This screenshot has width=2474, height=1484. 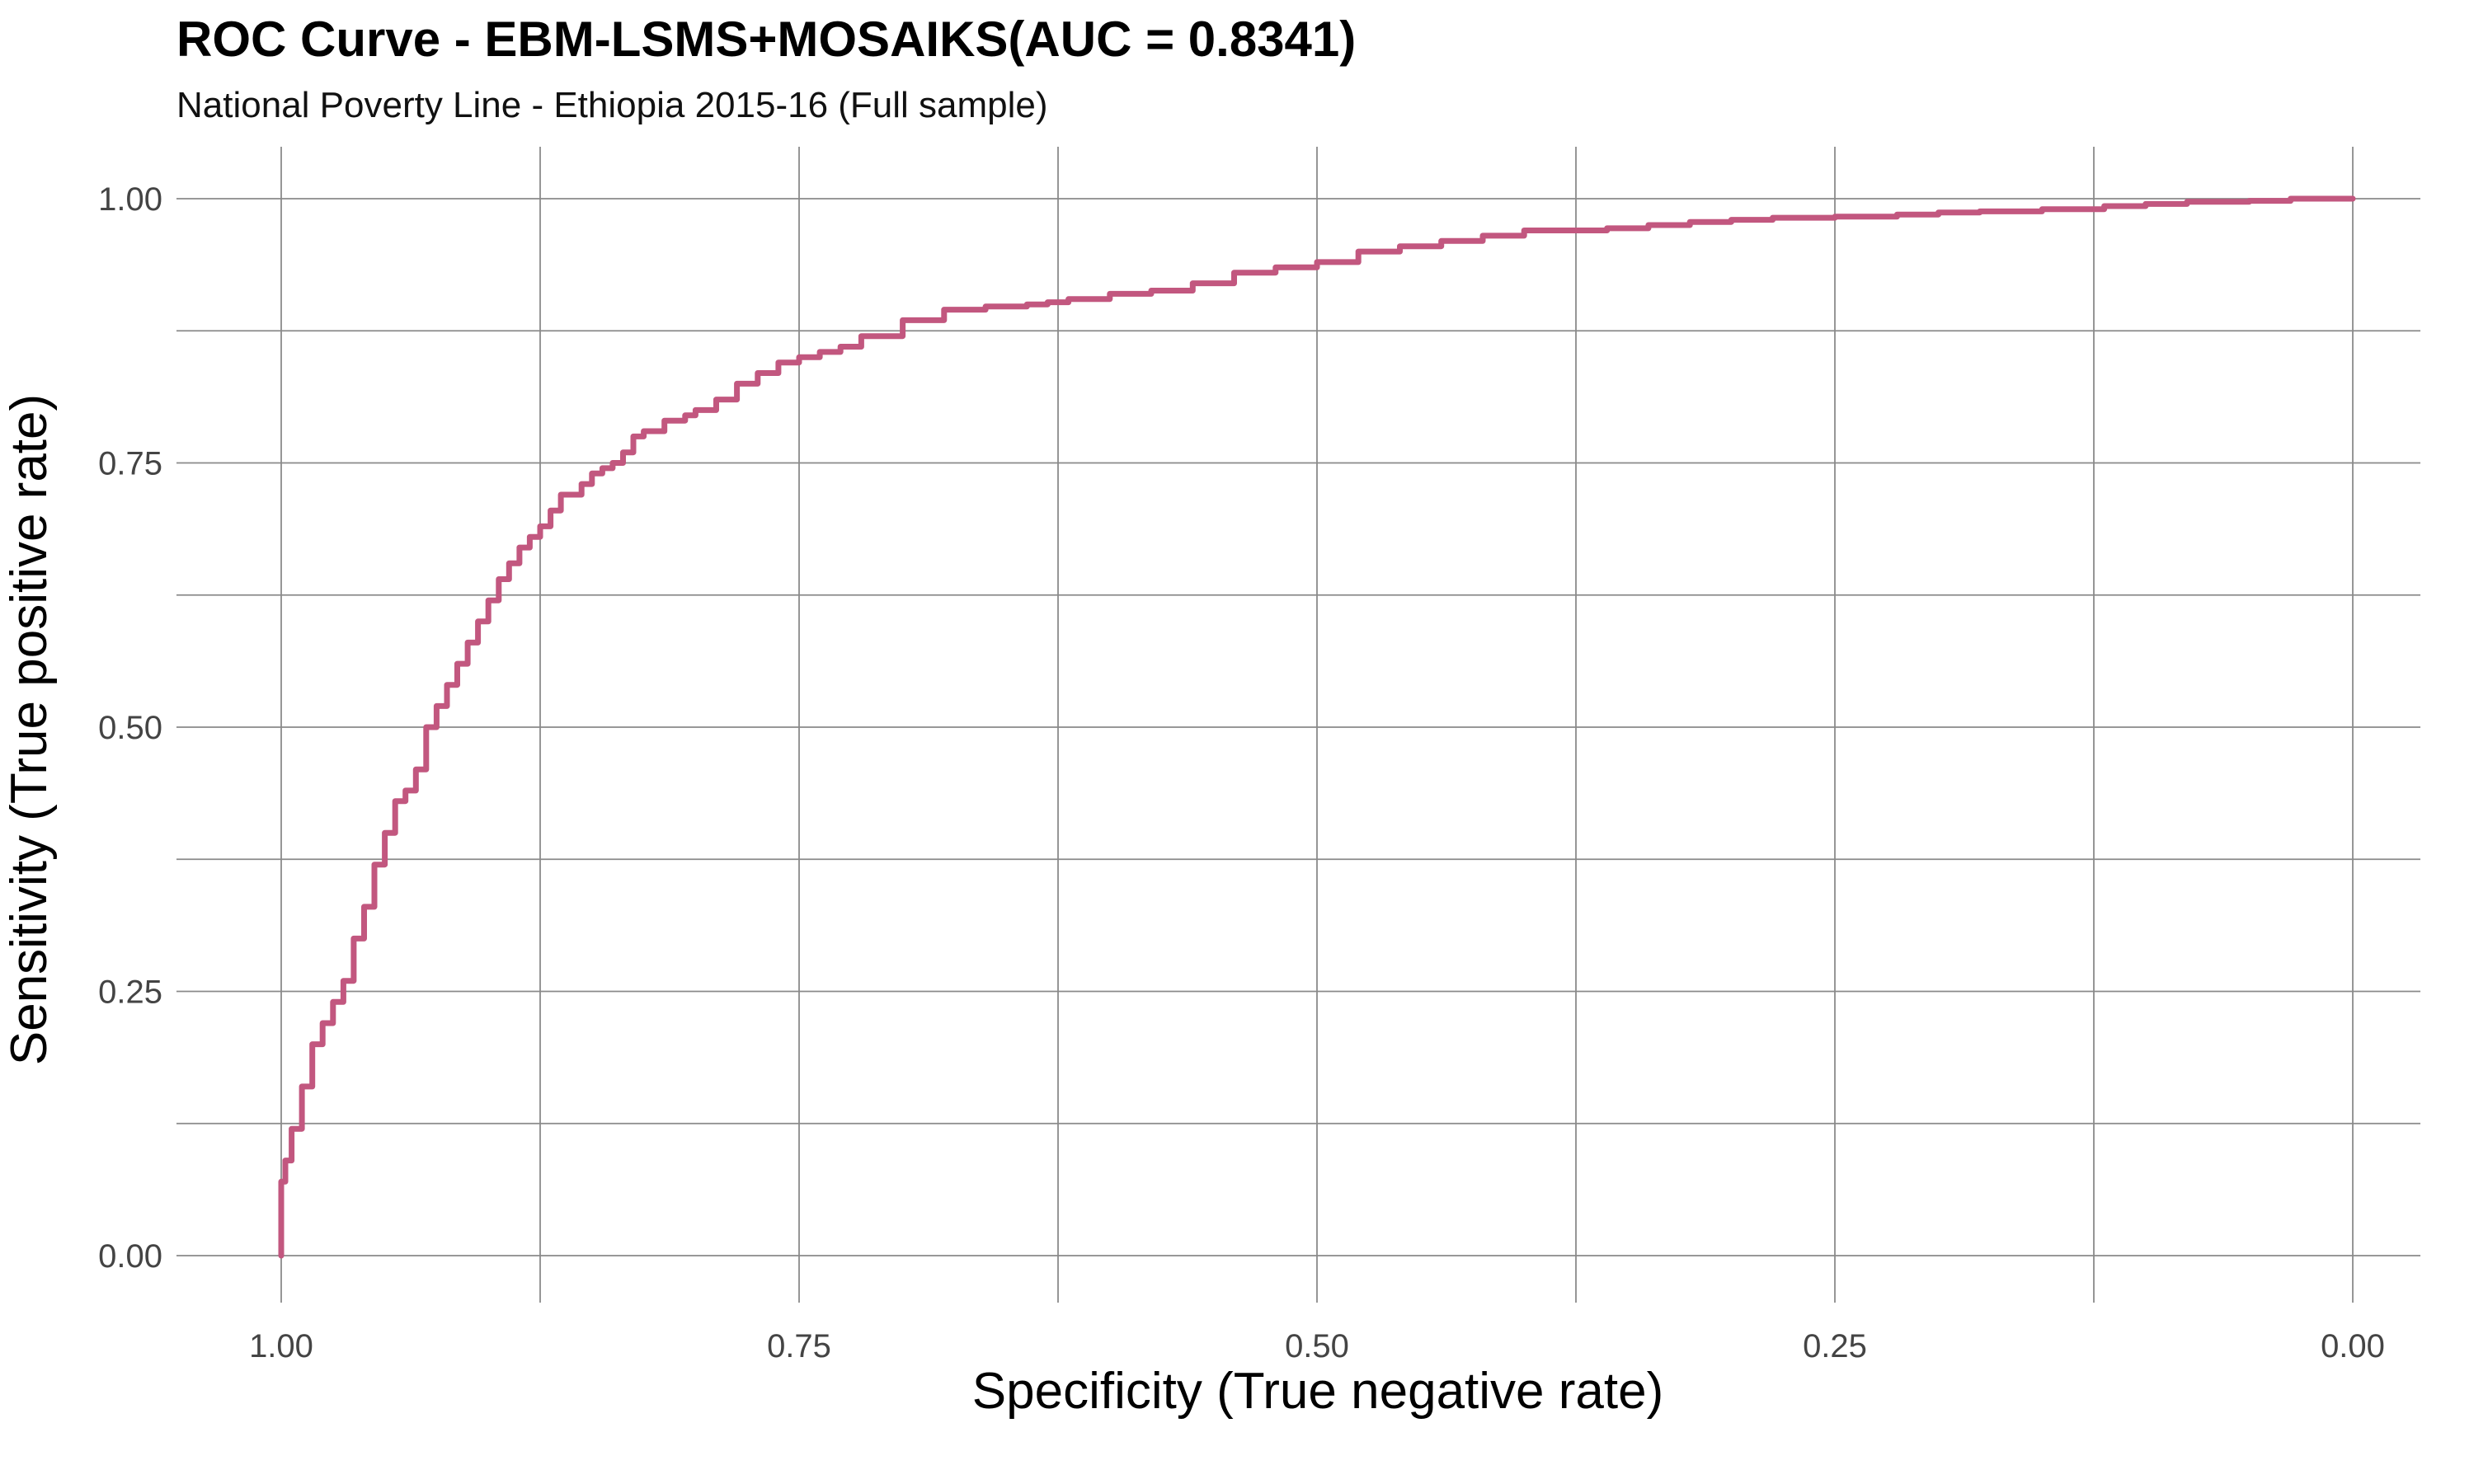 What do you see at coordinates (130, 464) in the screenshot?
I see `y-tick-label: 0.75` at bounding box center [130, 464].